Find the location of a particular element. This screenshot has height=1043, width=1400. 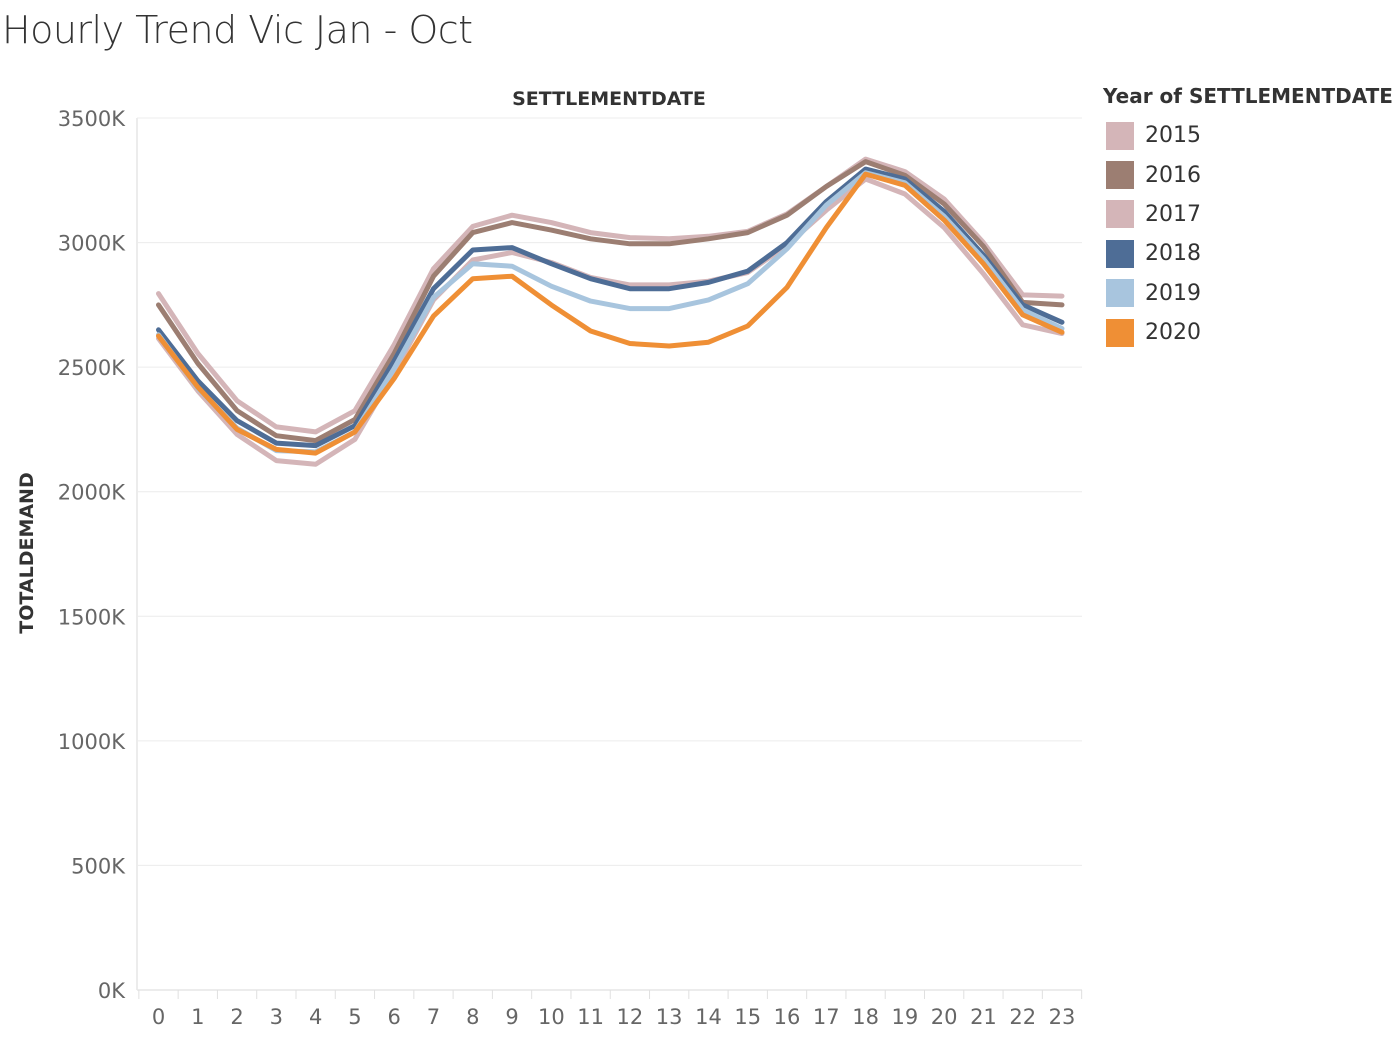

y-tick-label: 500K is located at coordinates (98, 866).